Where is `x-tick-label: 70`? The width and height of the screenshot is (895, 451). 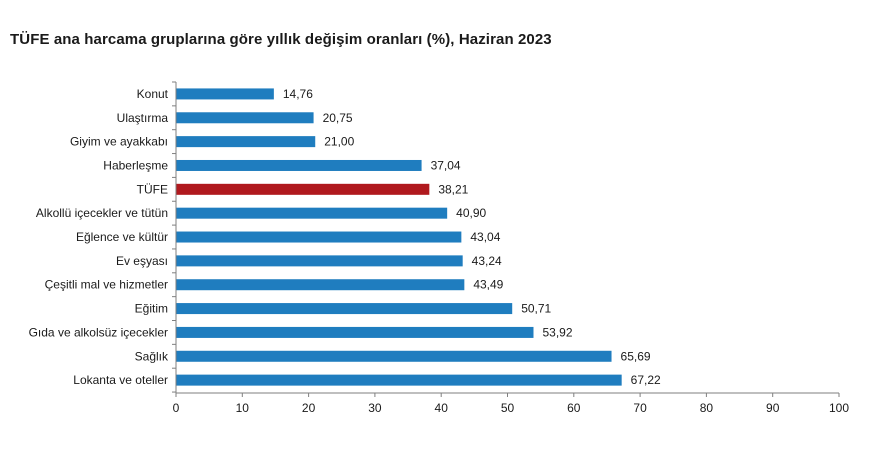
x-tick-label: 70 is located at coordinates (640, 408).